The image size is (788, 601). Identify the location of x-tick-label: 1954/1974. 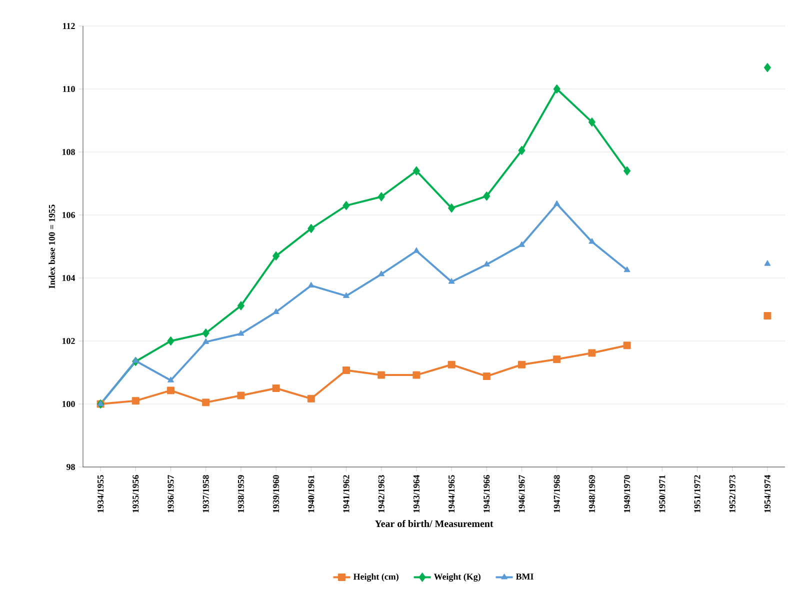
(767, 493).